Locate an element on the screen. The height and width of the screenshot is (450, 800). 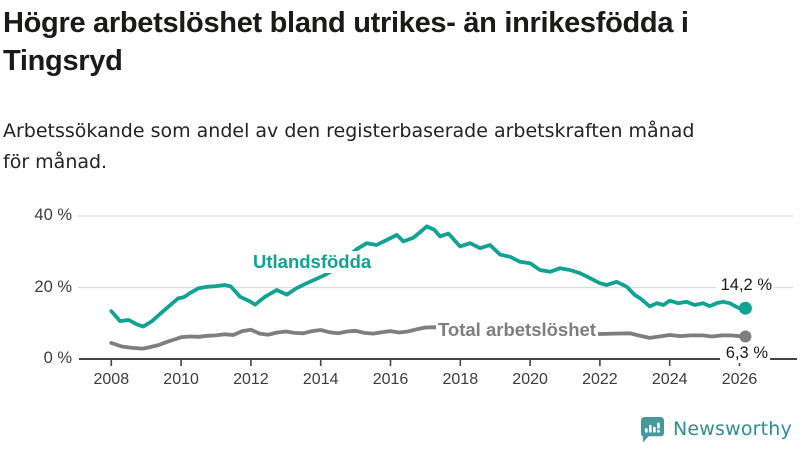
x-tick-label-2012: 2012 is located at coordinates (251, 379).